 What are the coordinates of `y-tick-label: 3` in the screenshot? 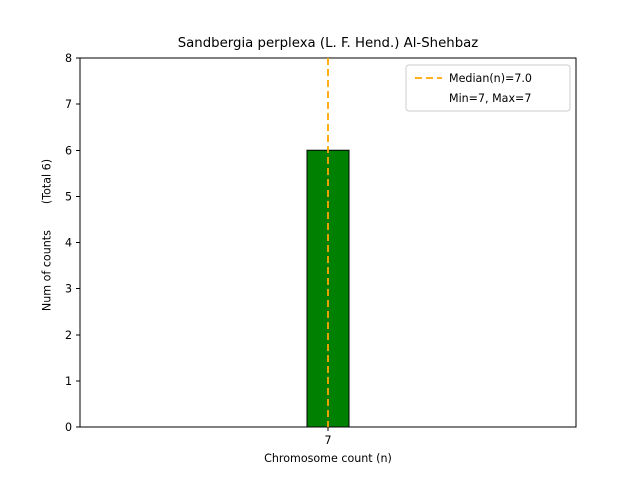 It's located at (68, 289).